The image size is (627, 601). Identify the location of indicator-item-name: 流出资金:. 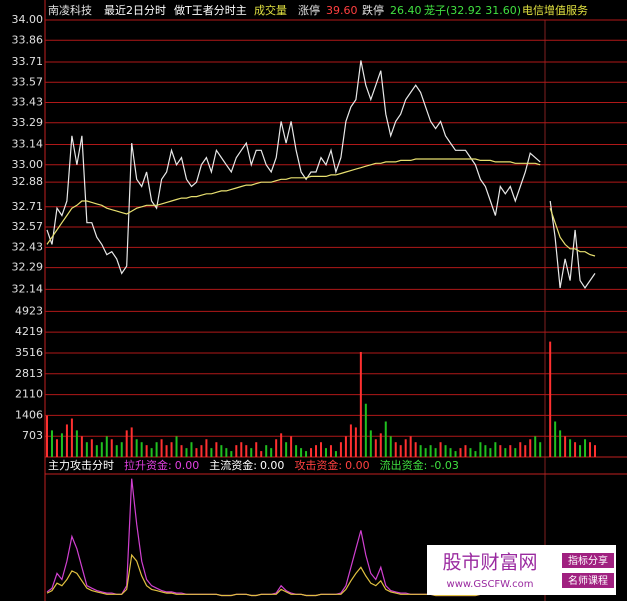
(404, 465).